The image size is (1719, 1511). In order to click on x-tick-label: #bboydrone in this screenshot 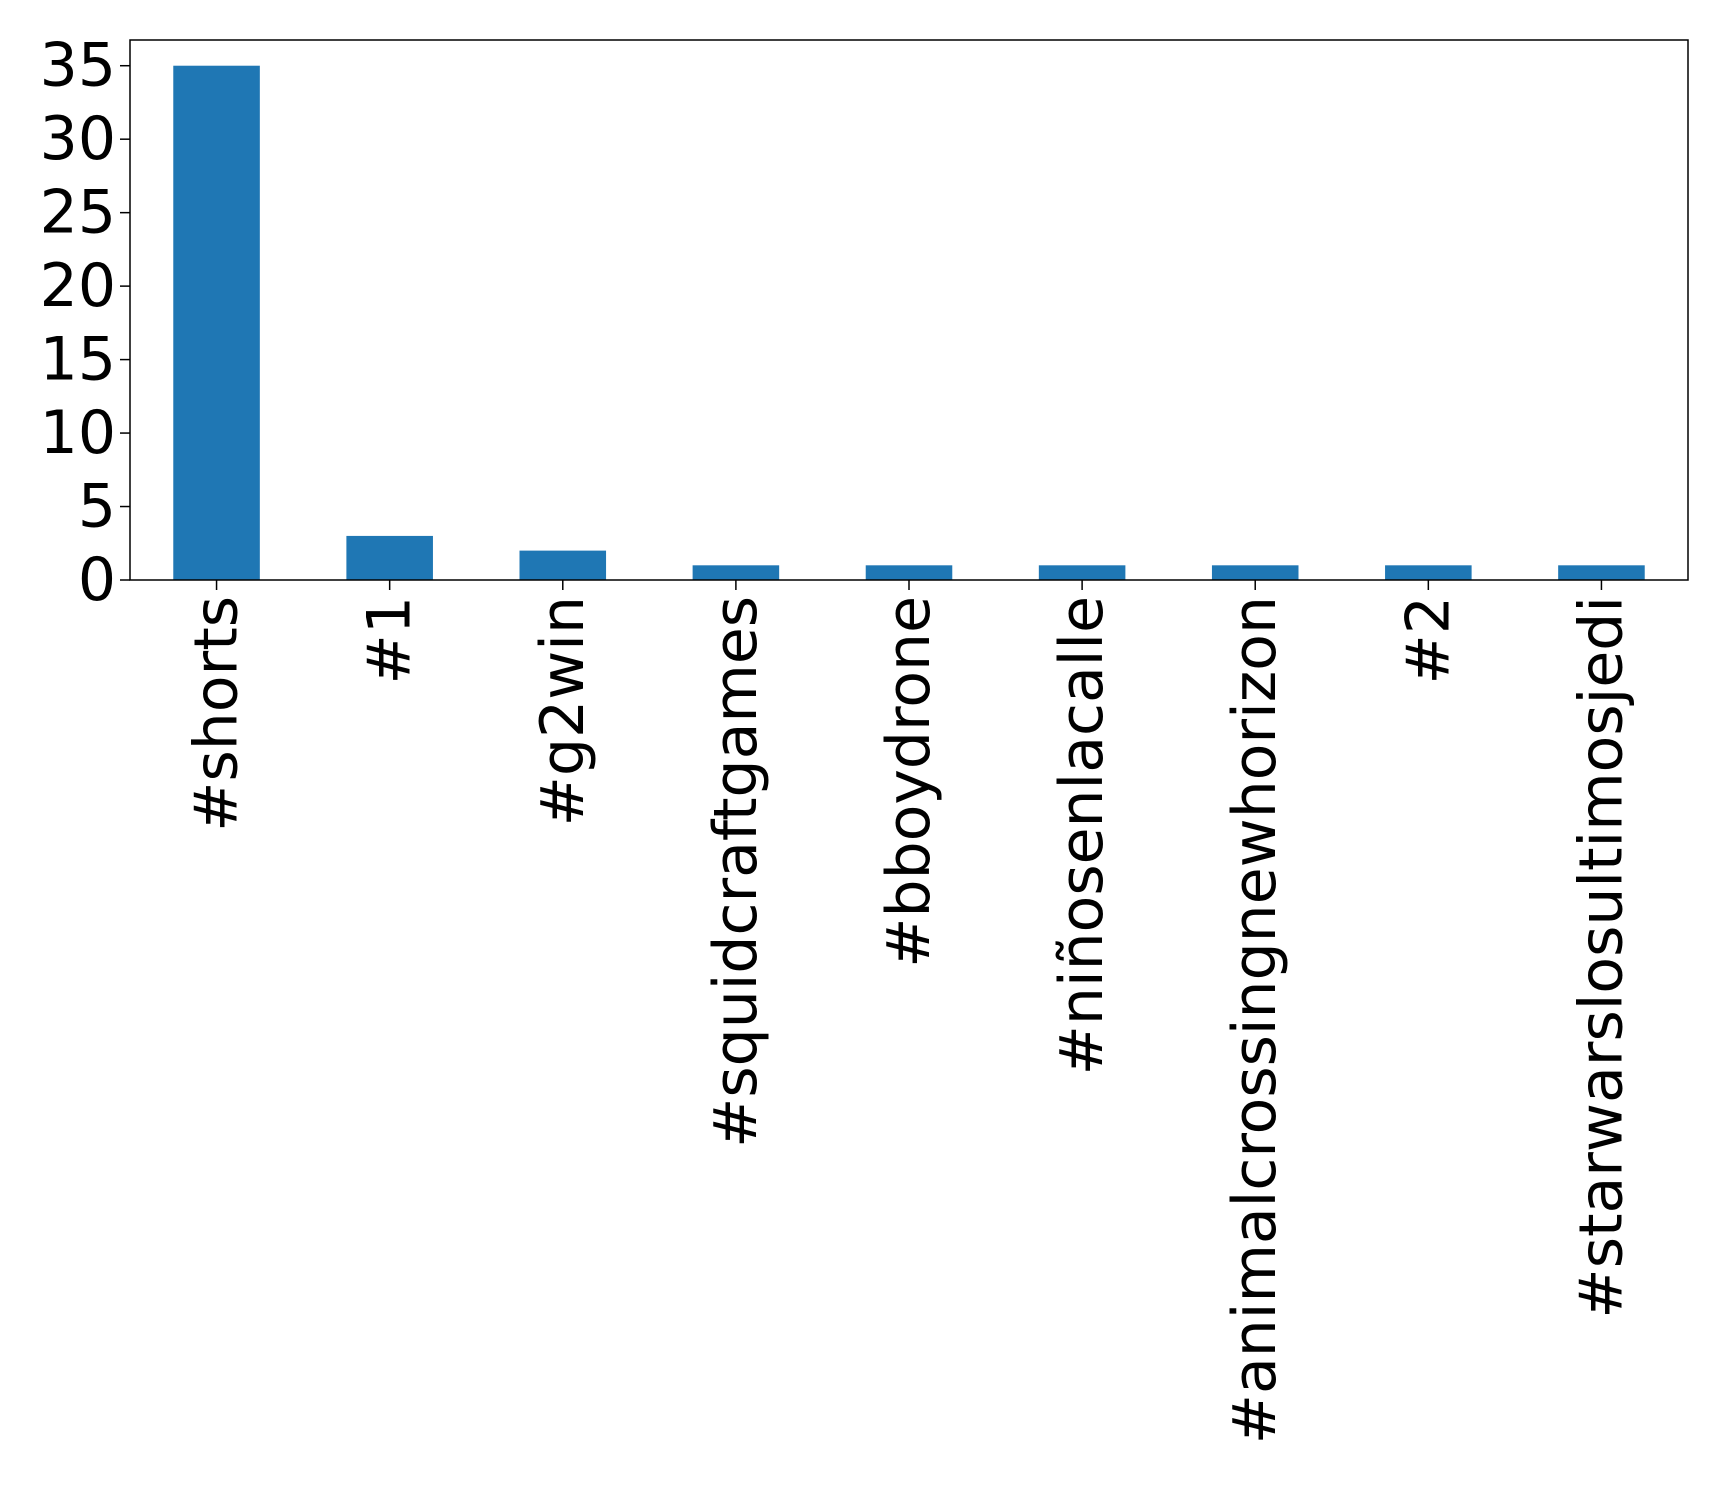, I will do `click(909, 782)`.